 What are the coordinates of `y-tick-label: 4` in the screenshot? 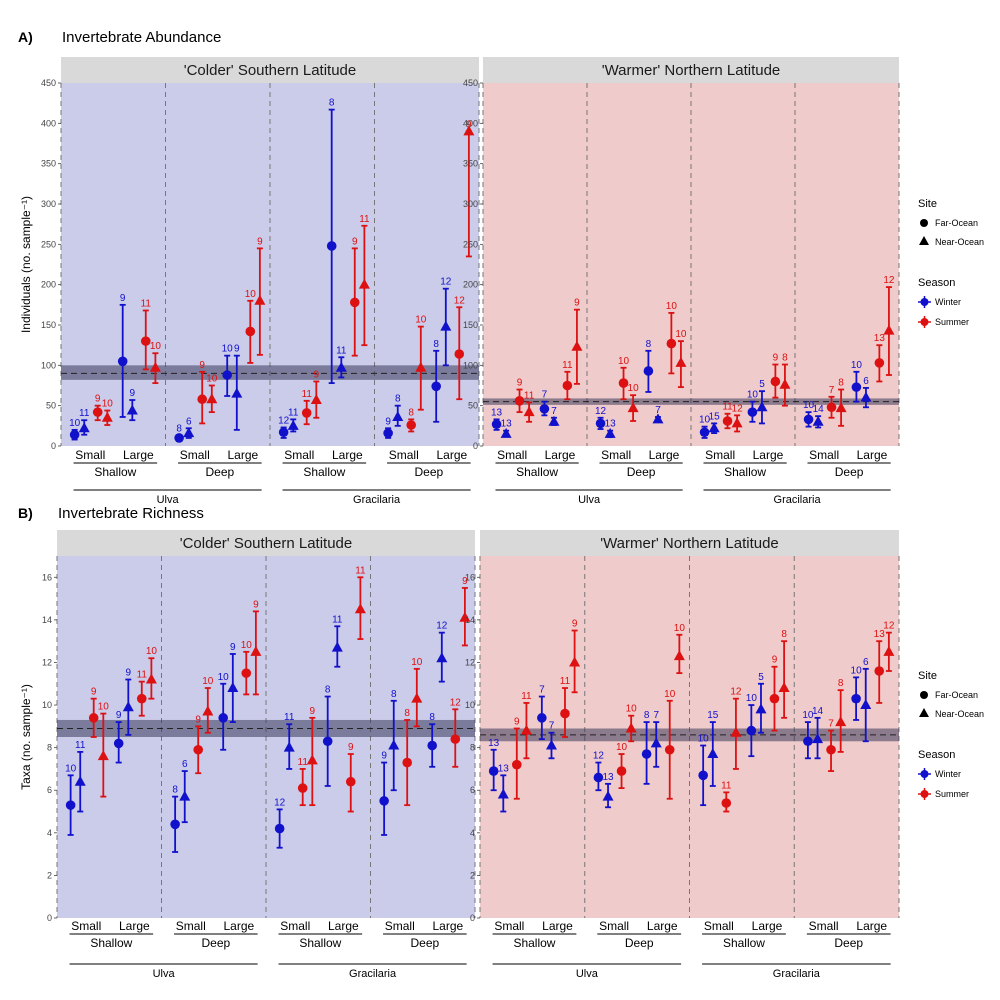 It's located at (49, 833).